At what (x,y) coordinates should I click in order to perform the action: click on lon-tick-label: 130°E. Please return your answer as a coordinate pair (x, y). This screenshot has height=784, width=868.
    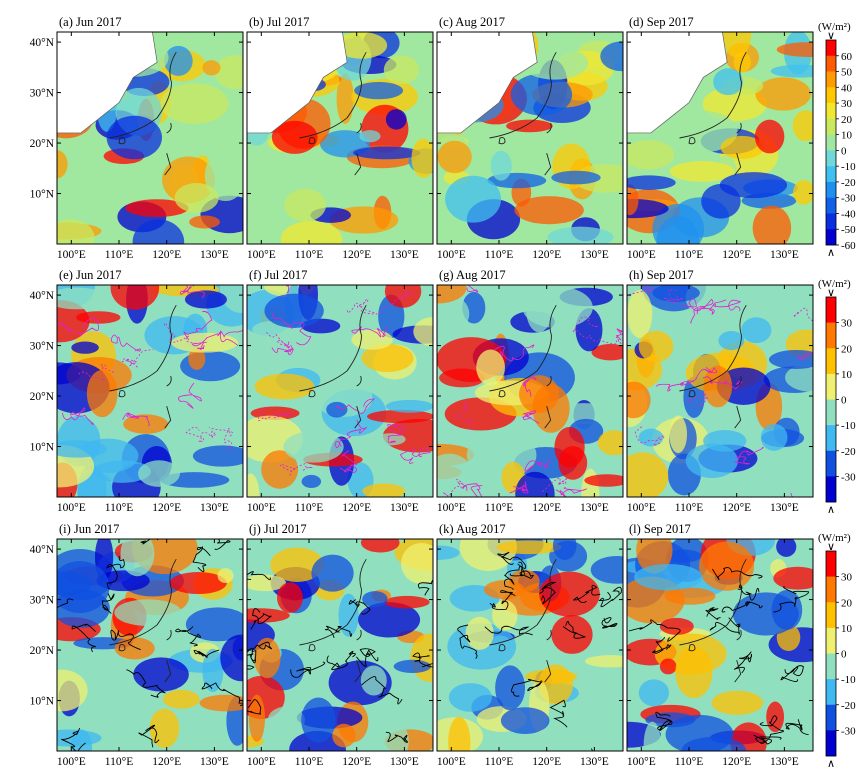
    Looking at the image, I should click on (594, 255).